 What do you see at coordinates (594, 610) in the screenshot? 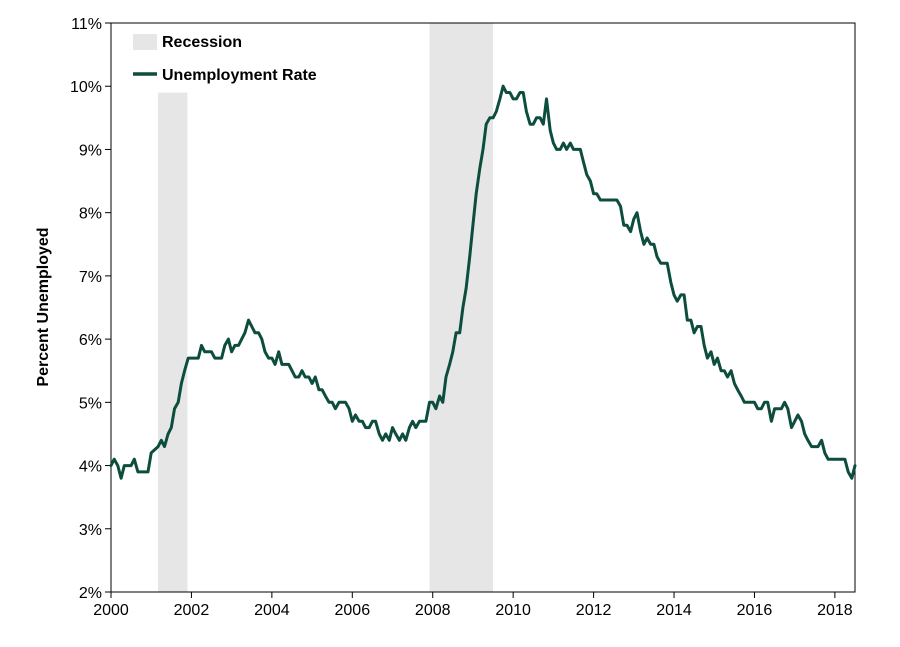
I see `x-tick-label: 2012` at bounding box center [594, 610].